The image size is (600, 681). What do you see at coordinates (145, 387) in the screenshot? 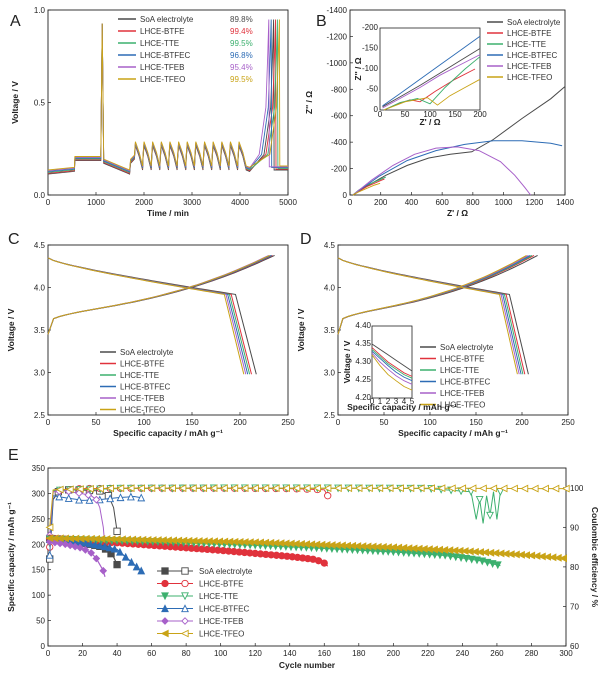
I see `legend-label-lhce-btfec: LHCE-BTFEC` at bounding box center [145, 387].